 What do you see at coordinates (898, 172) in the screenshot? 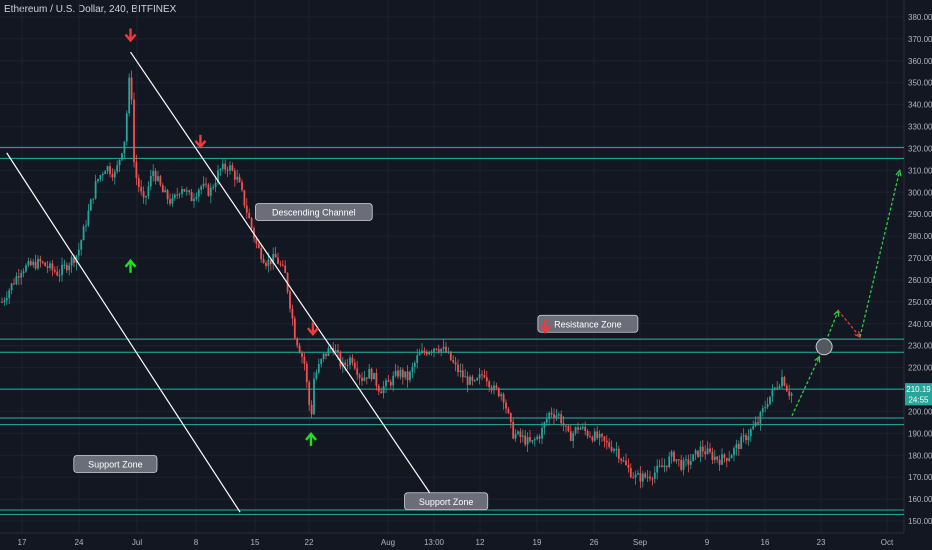
I see `projection-up-3-head` at bounding box center [898, 172].